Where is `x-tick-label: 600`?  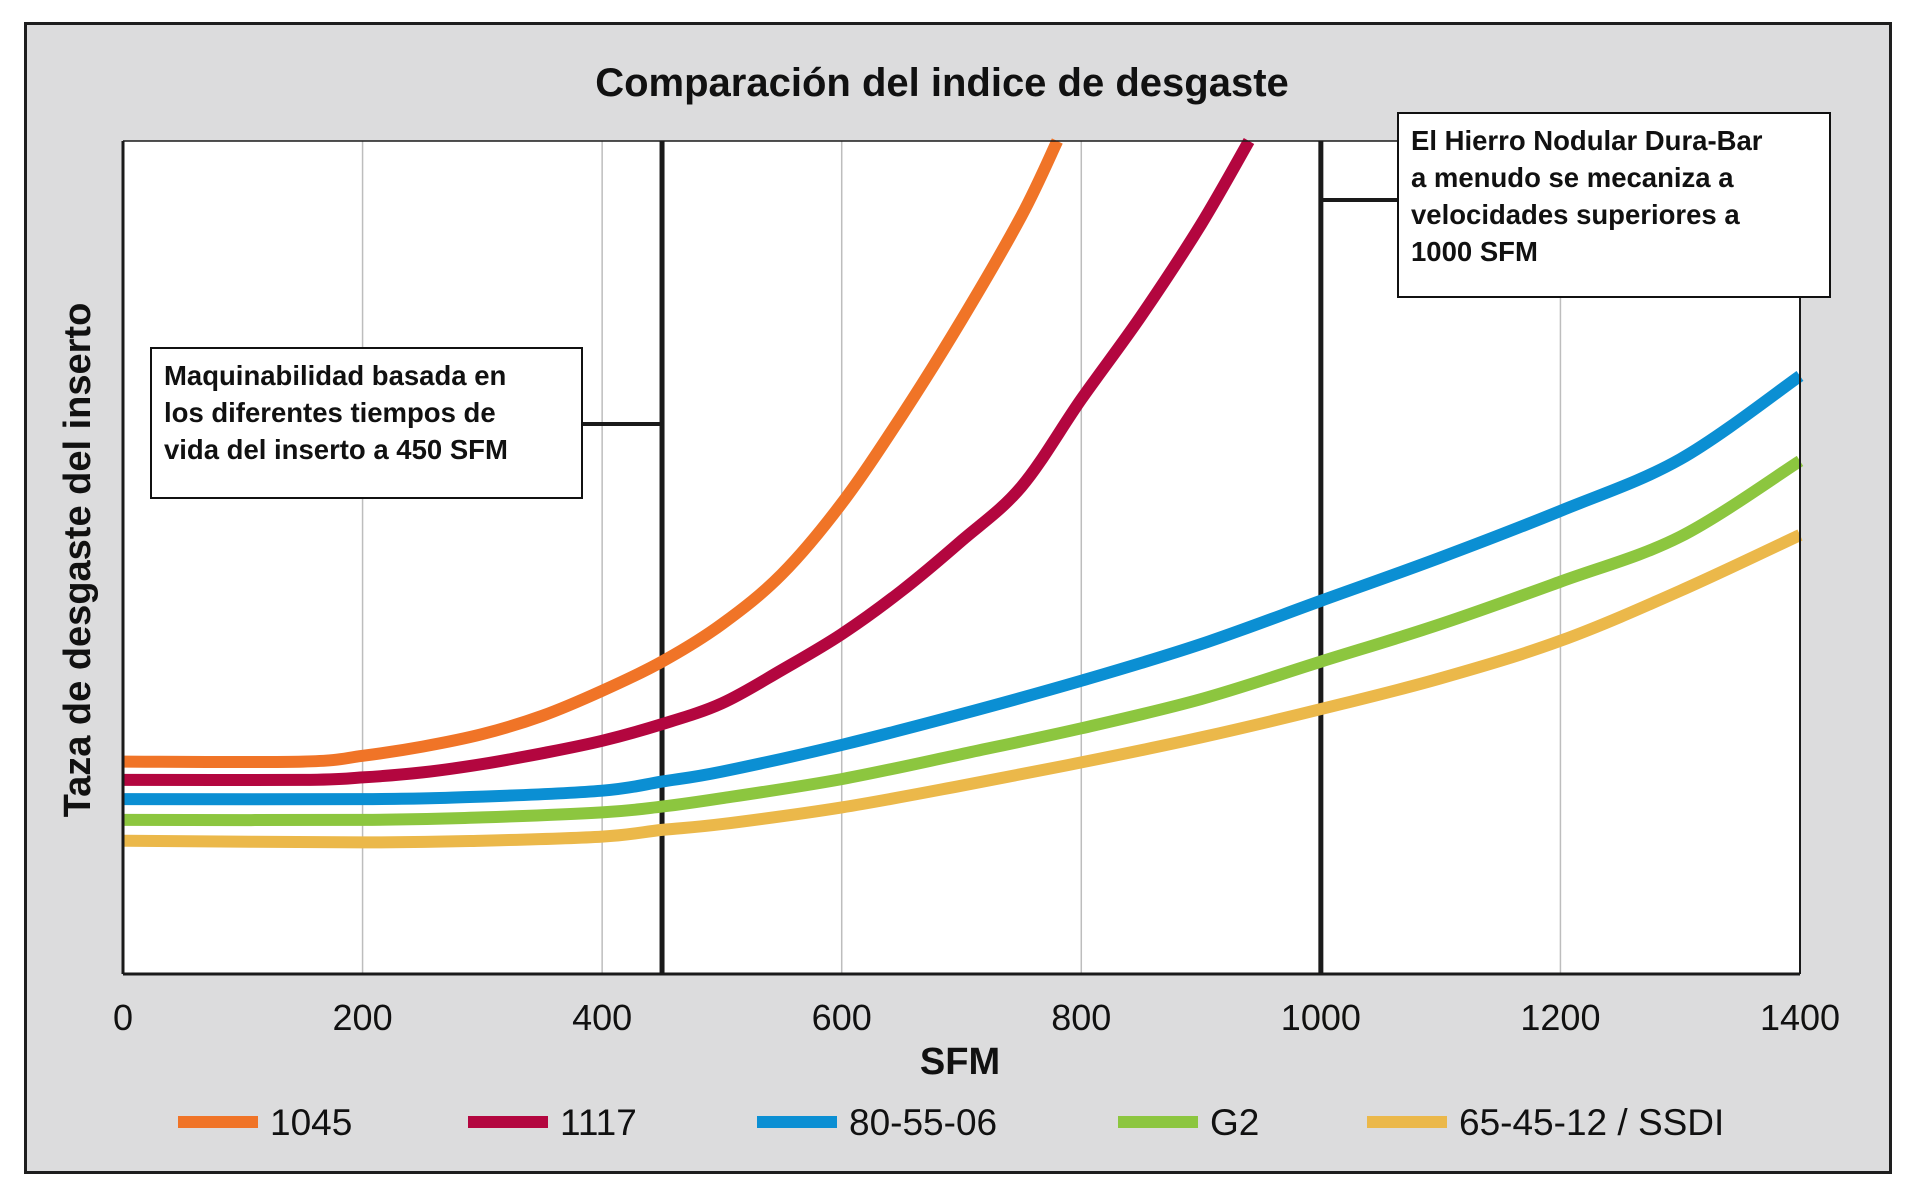 x-tick-label: 600 is located at coordinates (842, 1017).